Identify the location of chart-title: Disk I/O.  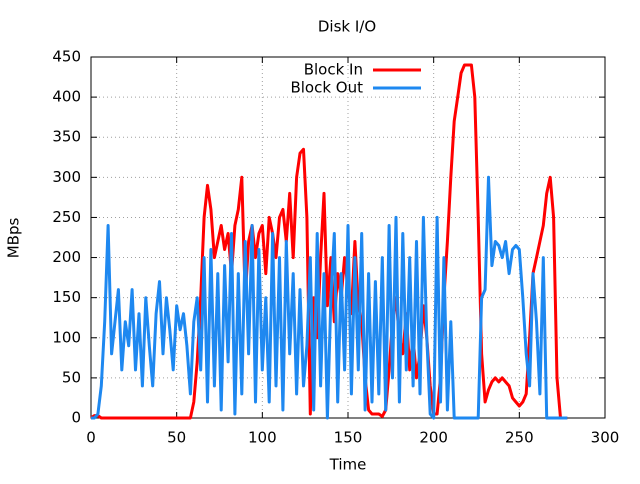
(347, 27).